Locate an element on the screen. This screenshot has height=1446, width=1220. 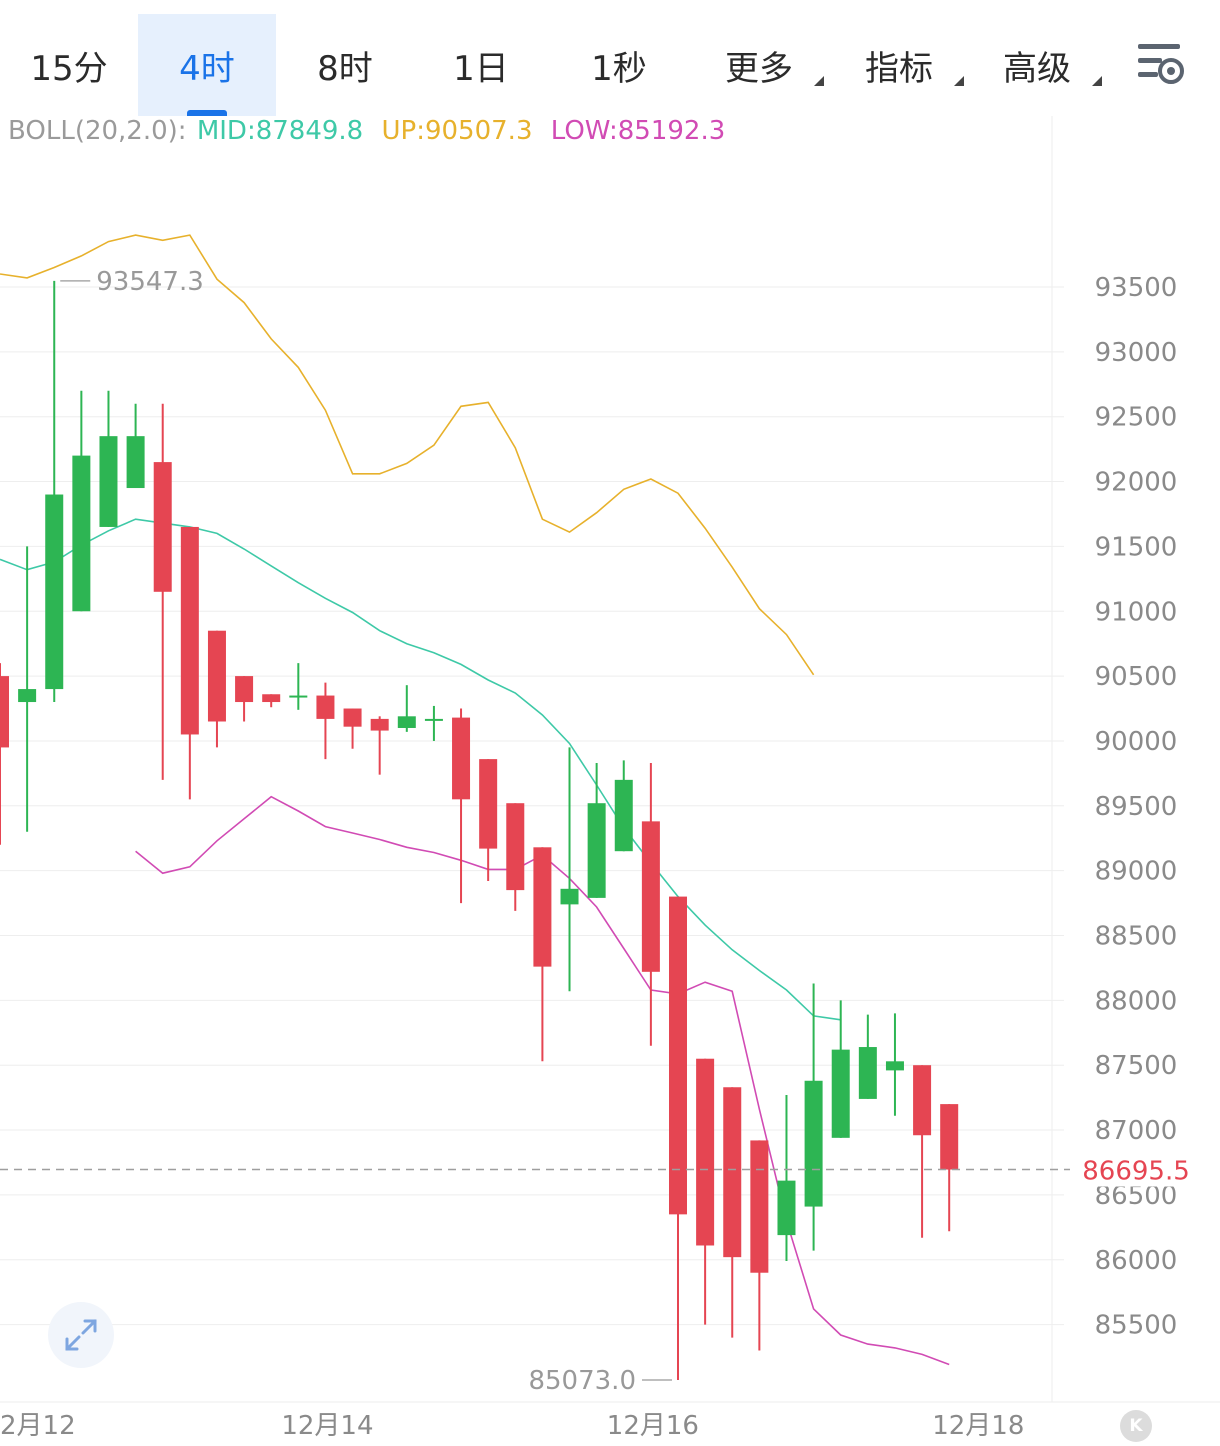
y-tick-label: 86000 is located at coordinates (1136, 1261).